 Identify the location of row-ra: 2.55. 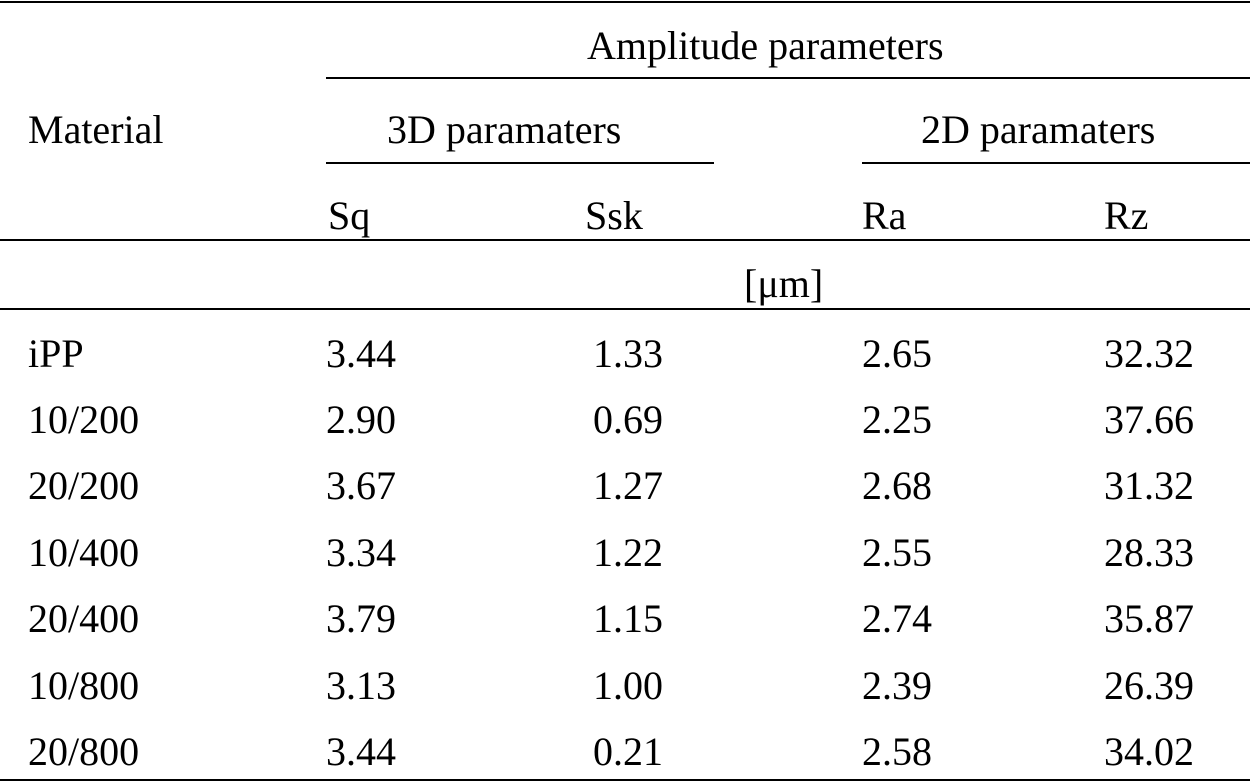
(897, 552).